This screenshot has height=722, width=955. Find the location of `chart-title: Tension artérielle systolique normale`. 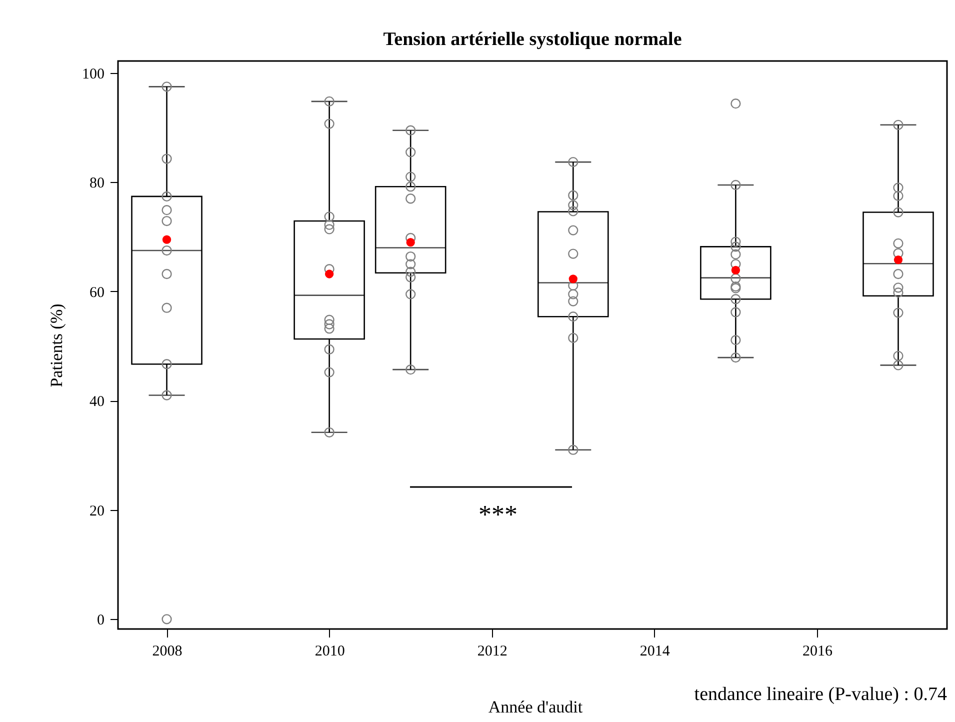

chart-title: Tension artérielle systolique normale is located at coordinates (532, 39).